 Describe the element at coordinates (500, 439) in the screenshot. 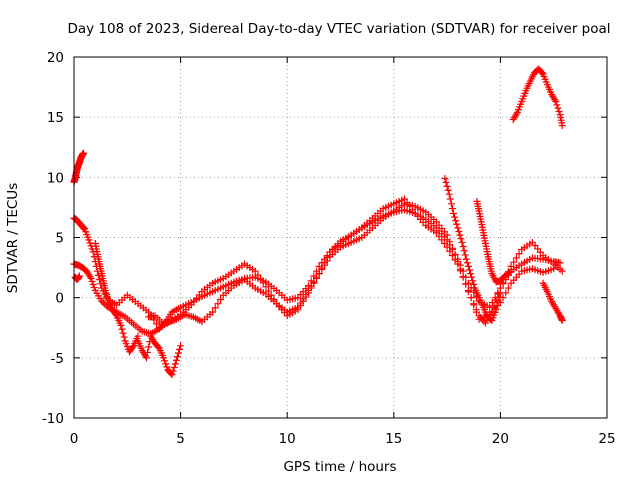

I see `x-tick-label: 20` at that location.